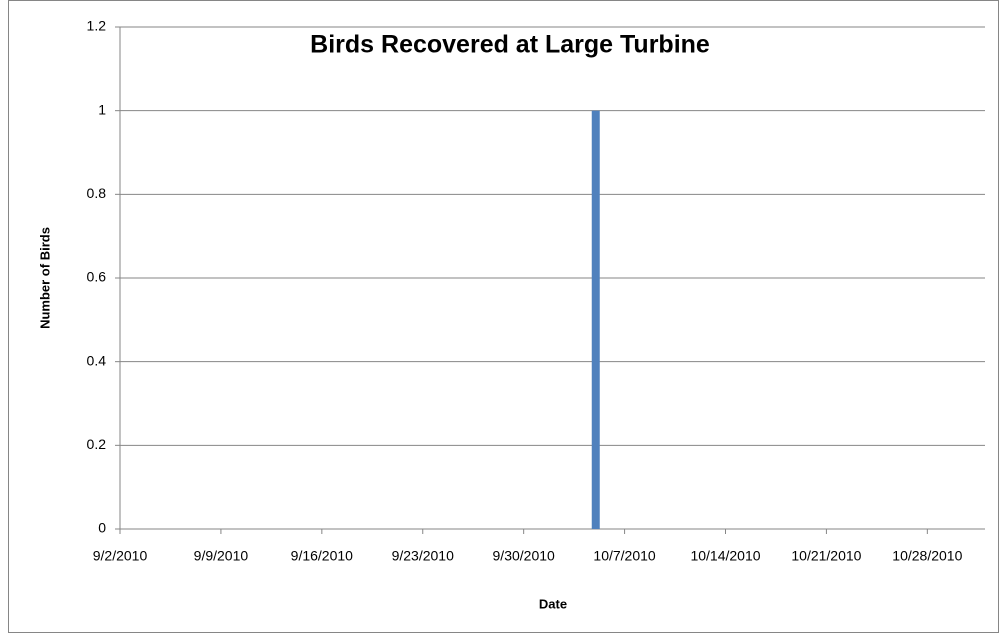 The height and width of the screenshot is (636, 1000). I want to click on y-tick-label: 0.8, so click(97, 193).